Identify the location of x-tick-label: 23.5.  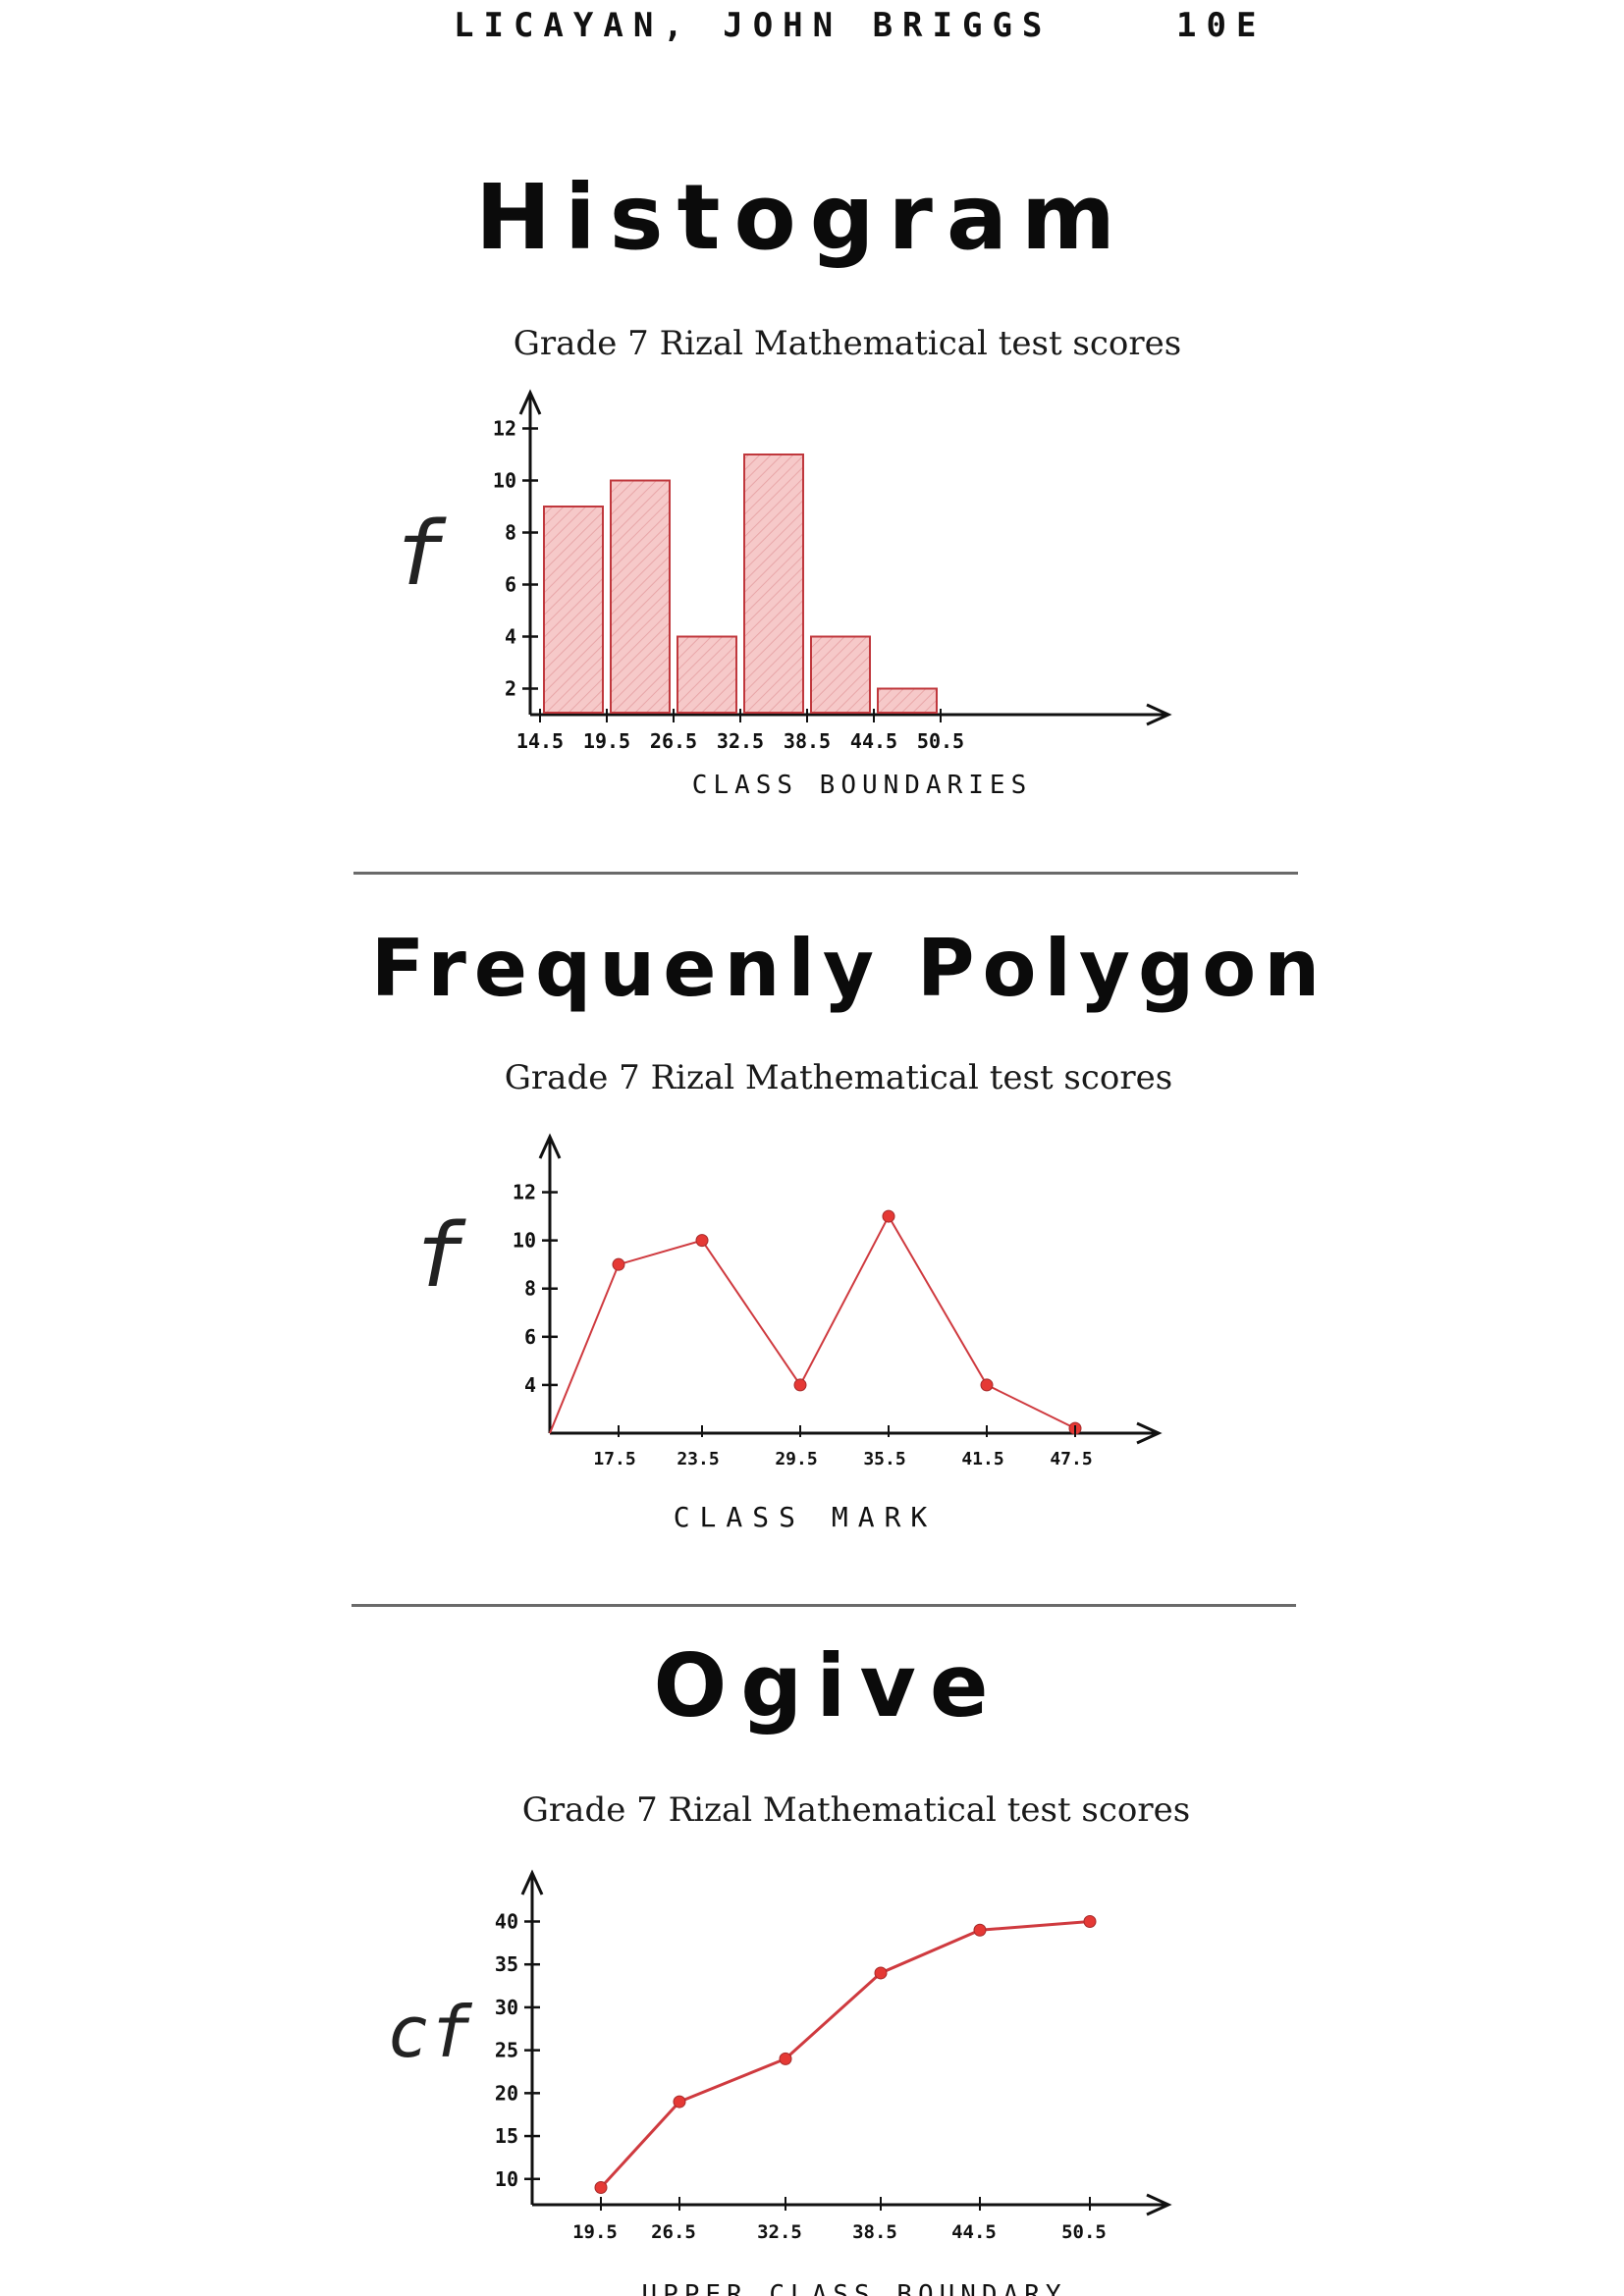
(698, 1459).